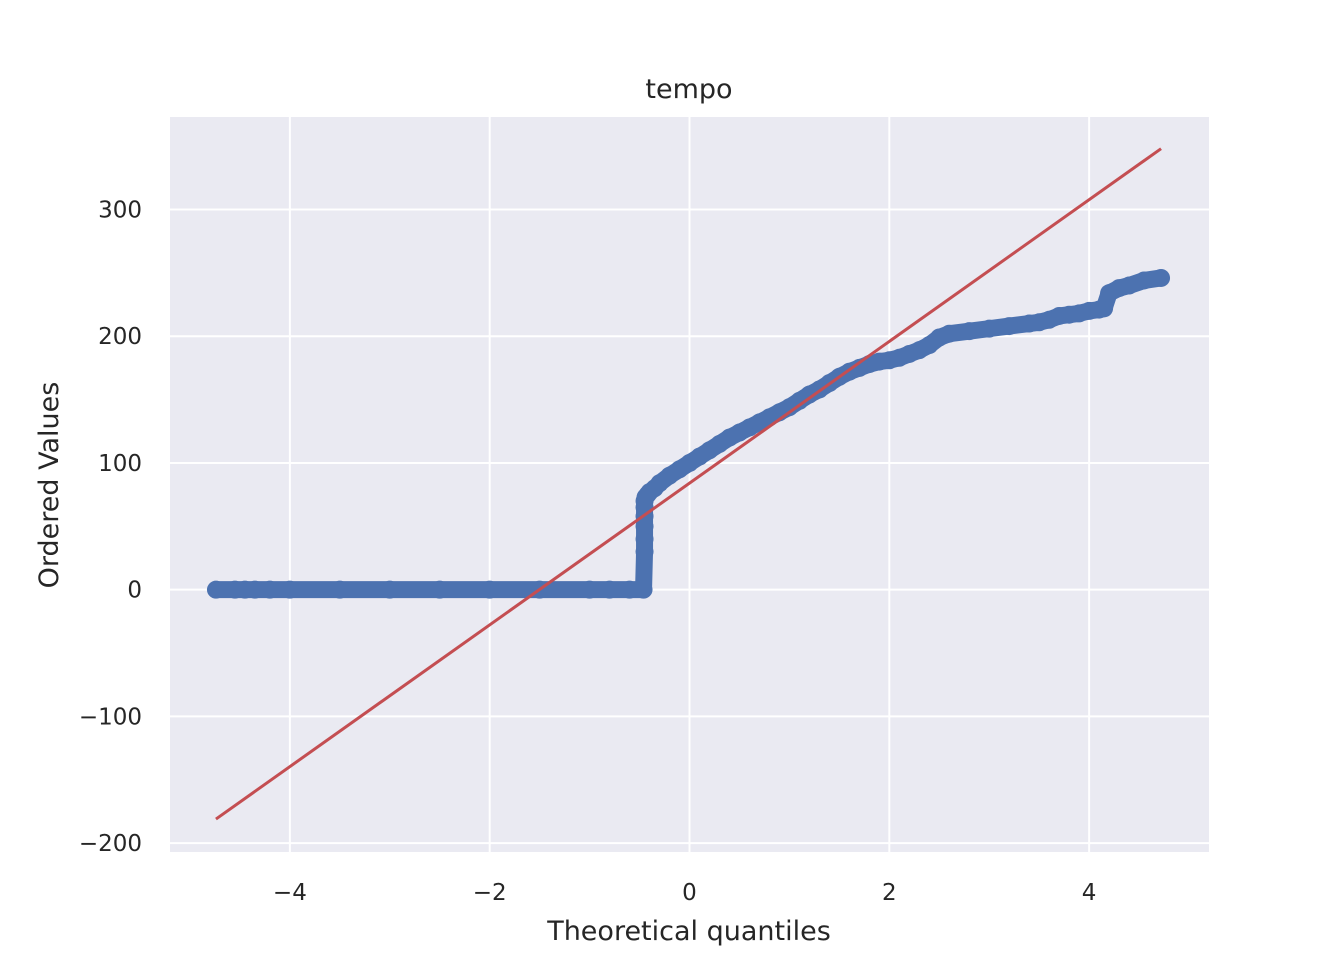 The height and width of the screenshot is (960, 1344). I want to click on y-tick-label: −100, so click(110, 717).